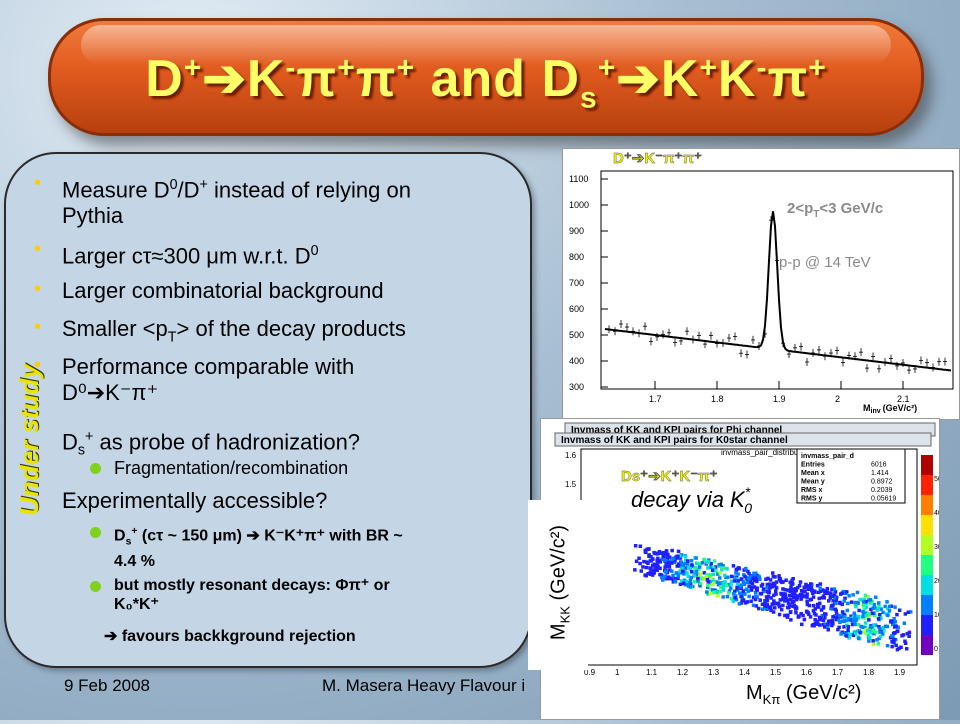 The height and width of the screenshot is (724, 960). I want to click on histname: invmass_pair_distribution_for_Signal, so click(786, 452).